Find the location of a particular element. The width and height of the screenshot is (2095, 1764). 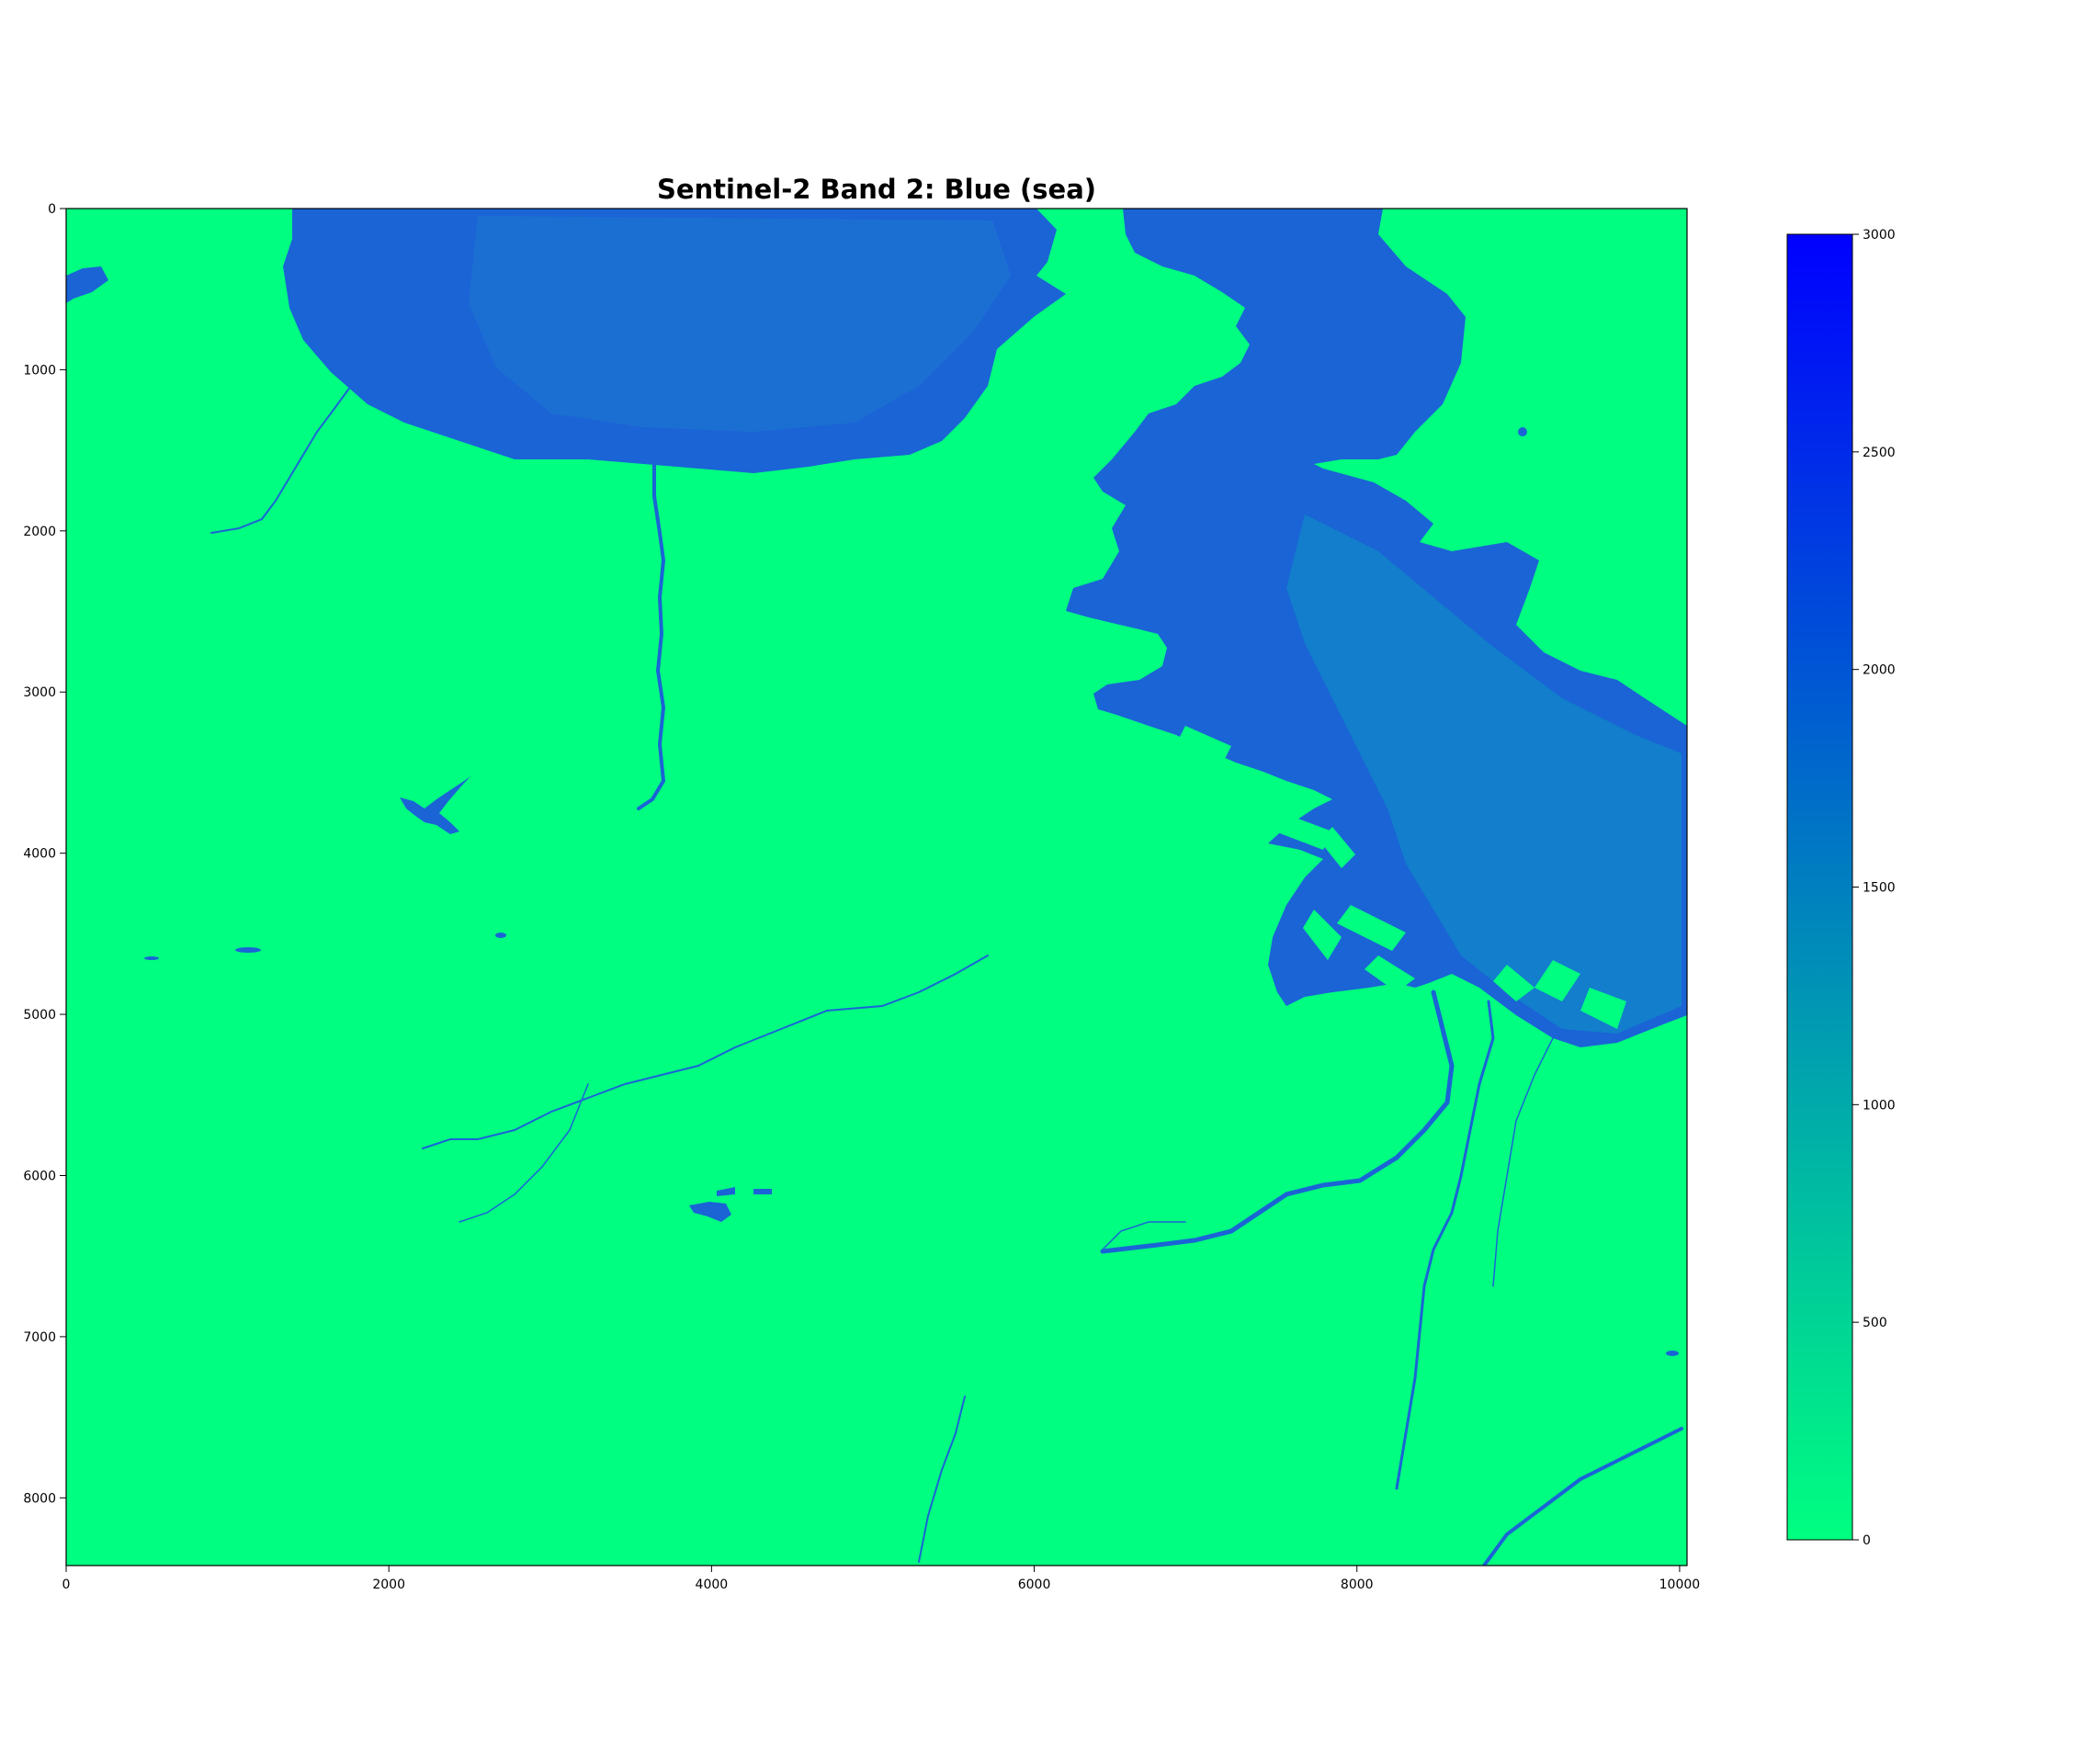

southern-pond is located at coordinates (710, 1212).